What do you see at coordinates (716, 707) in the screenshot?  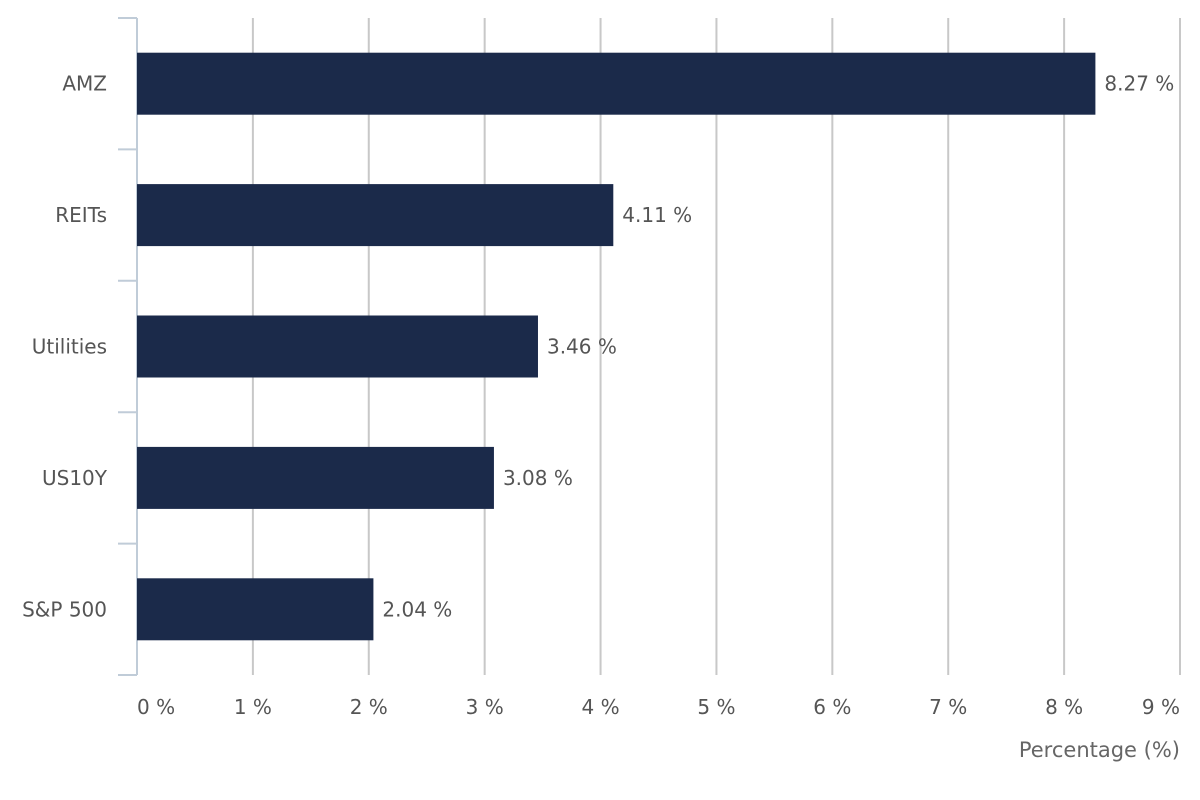 I see `x-tick-label-5: 5 %` at bounding box center [716, 707].